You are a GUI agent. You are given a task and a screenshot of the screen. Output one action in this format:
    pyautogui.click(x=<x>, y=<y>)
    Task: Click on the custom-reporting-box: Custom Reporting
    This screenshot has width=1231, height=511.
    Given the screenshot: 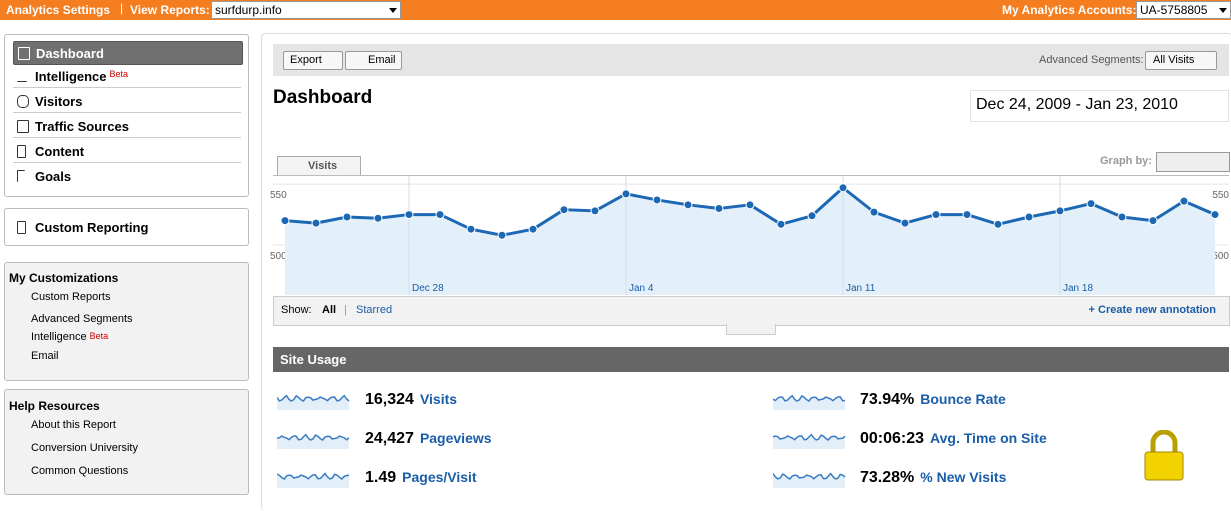 What is the action you would take?
    pyautogui.click(x=126, y=227)
    